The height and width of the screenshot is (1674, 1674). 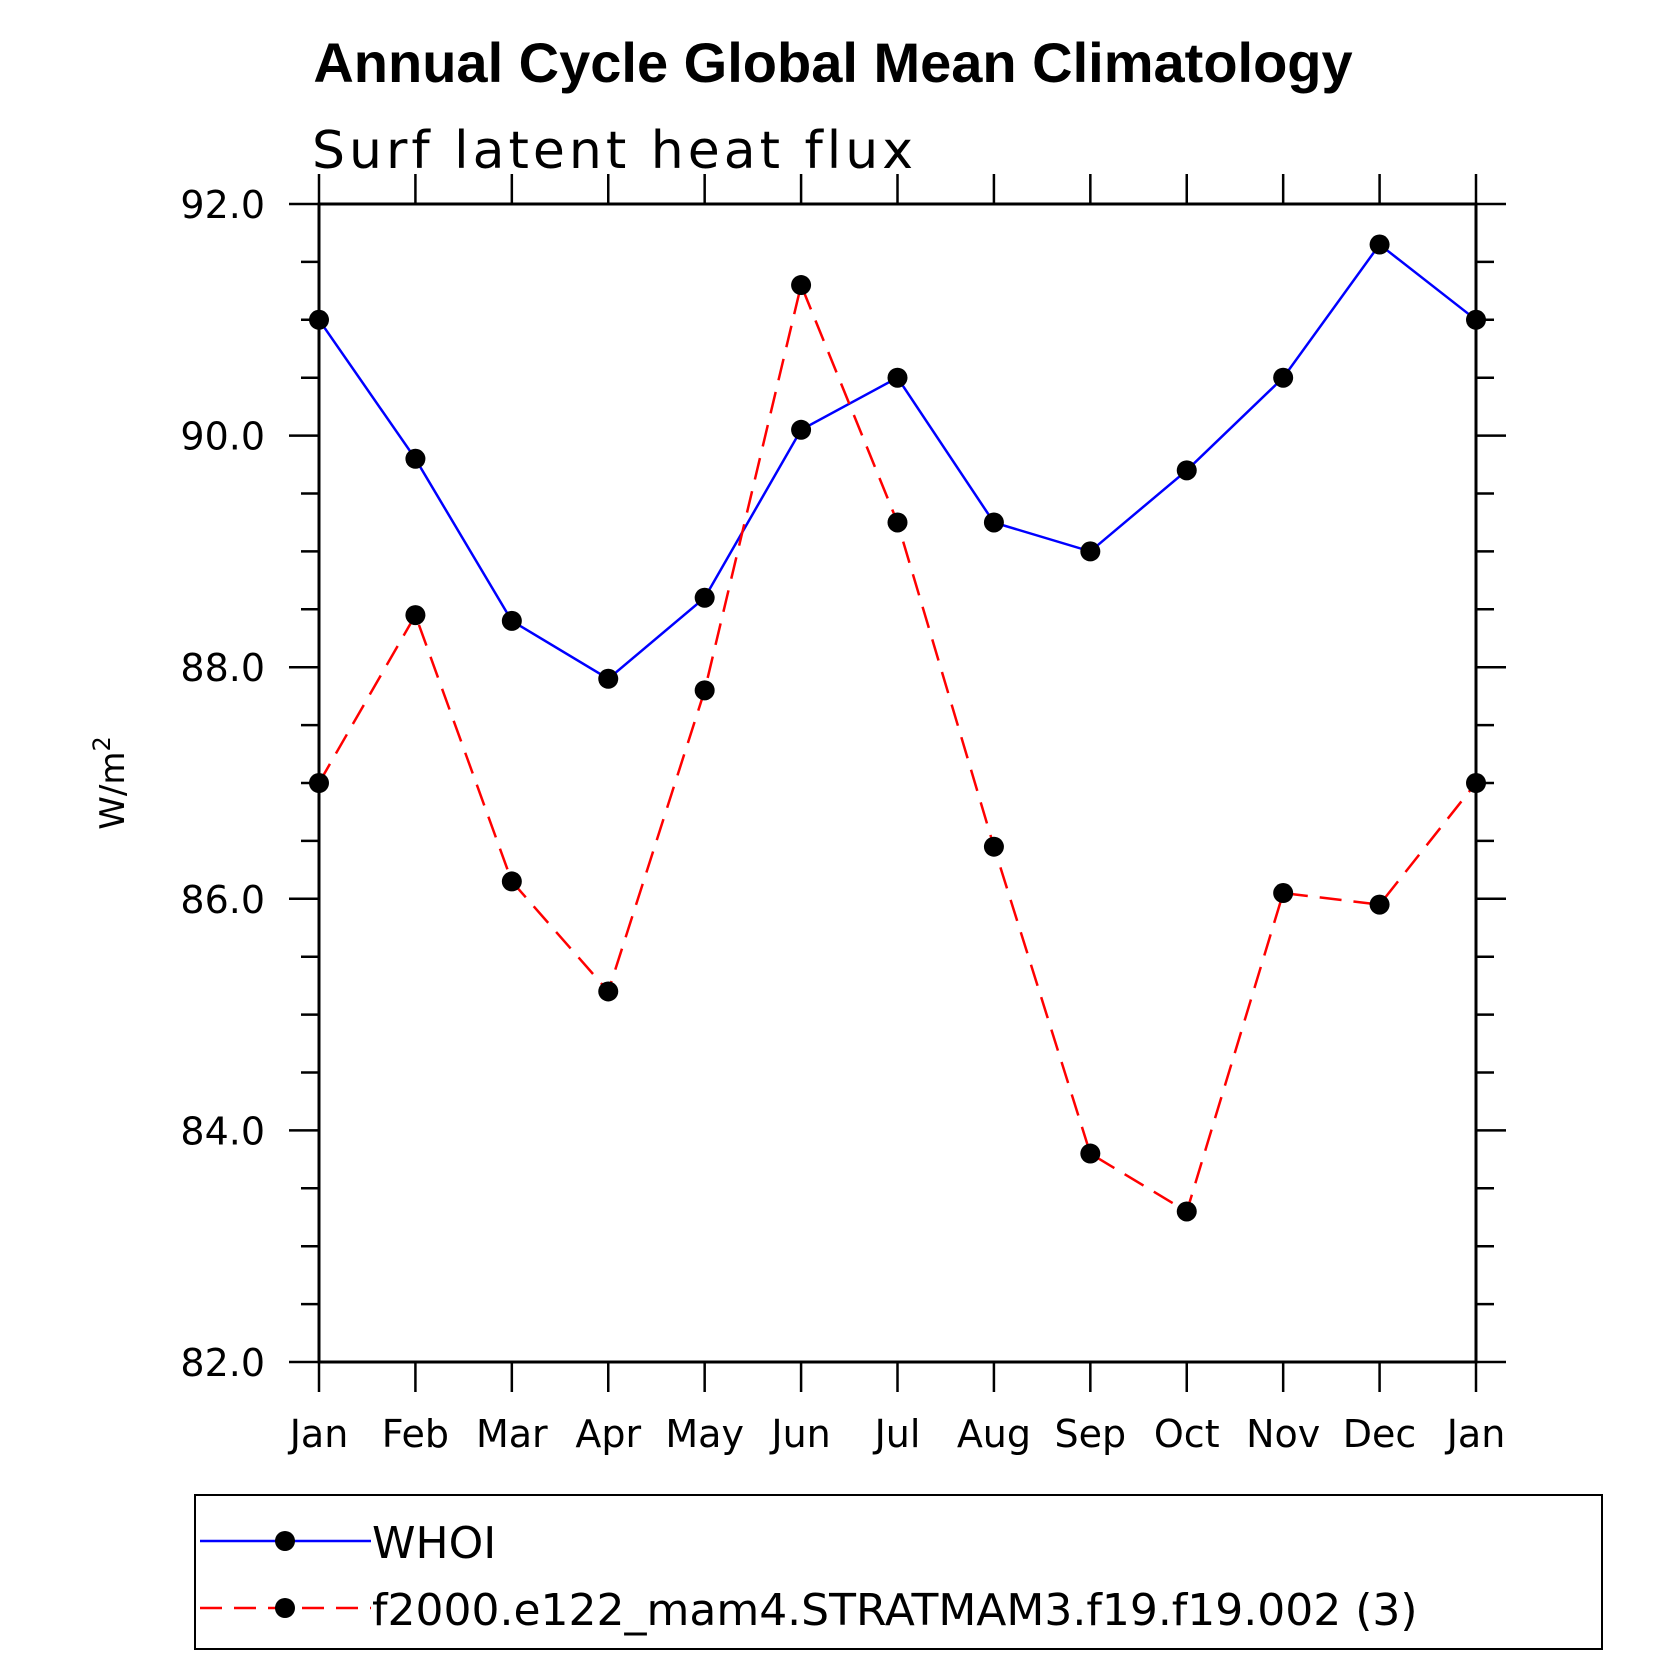 What do you see at coordinates (434, 1543) in the screenshot?
I see `legend-label-whoi: WHOI` at bounding box center [434, 1543].